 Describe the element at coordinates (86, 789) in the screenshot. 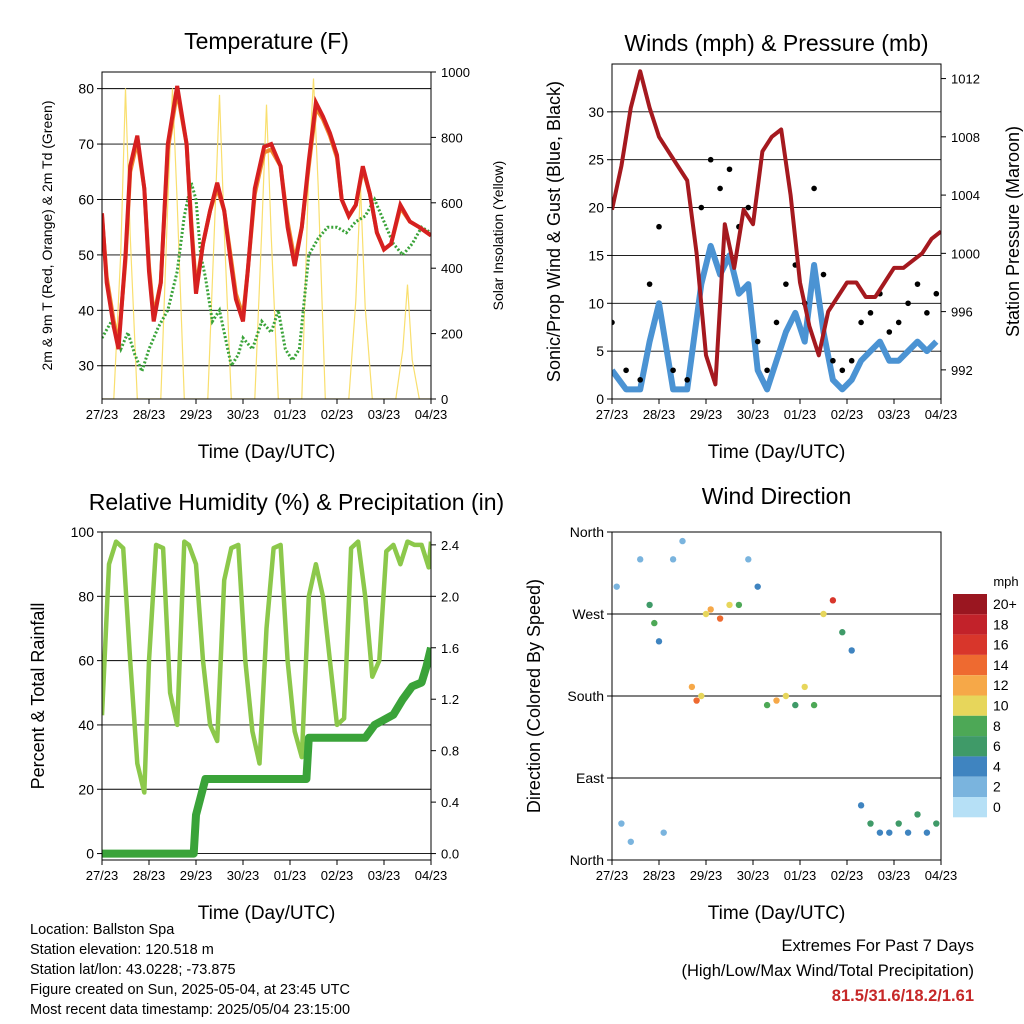

I see `y-tick-label: 20` at that location.